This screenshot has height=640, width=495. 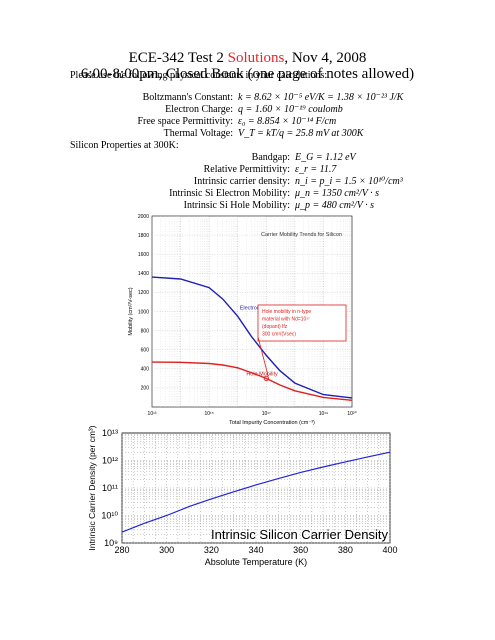 What do you see at coordinates (325, 157) in the screenshot?
I see `silicon-value: E_G = 1.12 eV` at bounding box center [325, 157].